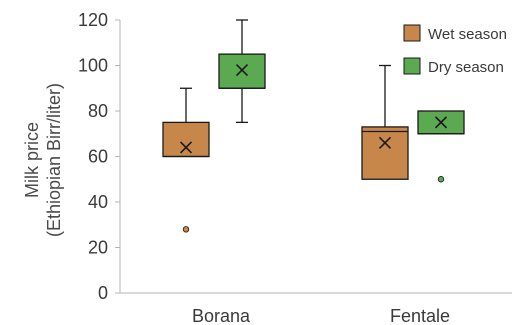 This screenshot has width=513, height=325. Describe the element at coordinates (32, 160) in the screenshot. I see `y-axis-title-line-1: Milk price` at that location.